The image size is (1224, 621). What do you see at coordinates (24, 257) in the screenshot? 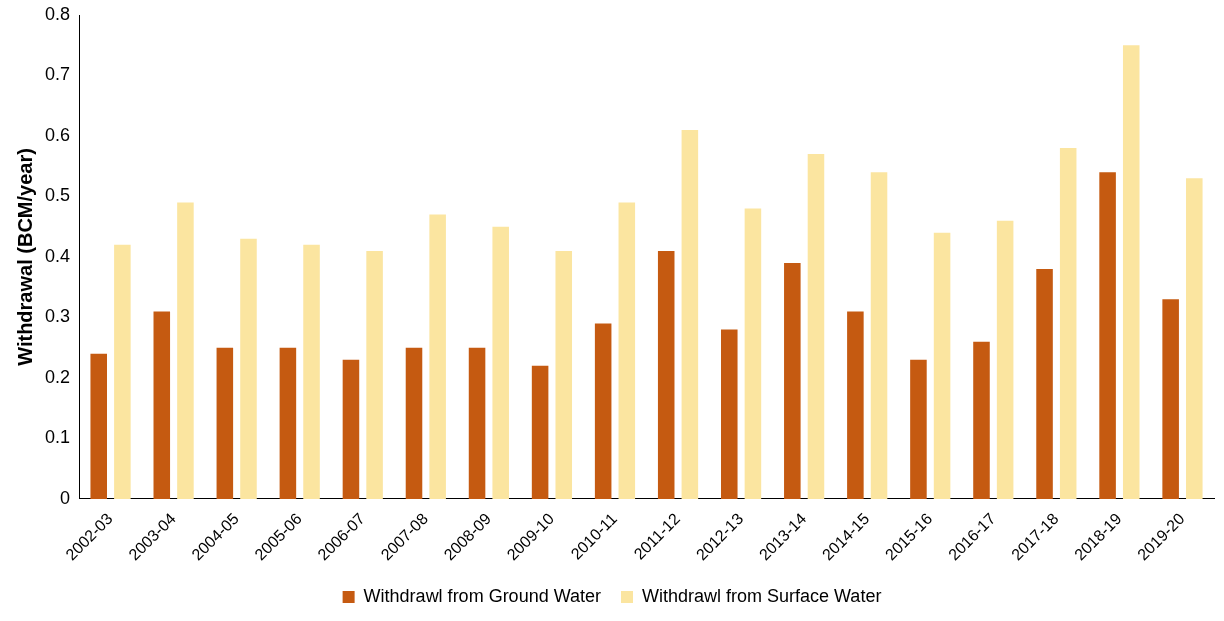
I see `y-axis-title: Withdrawal (BCM/year)` at bounding box center [24, 257].